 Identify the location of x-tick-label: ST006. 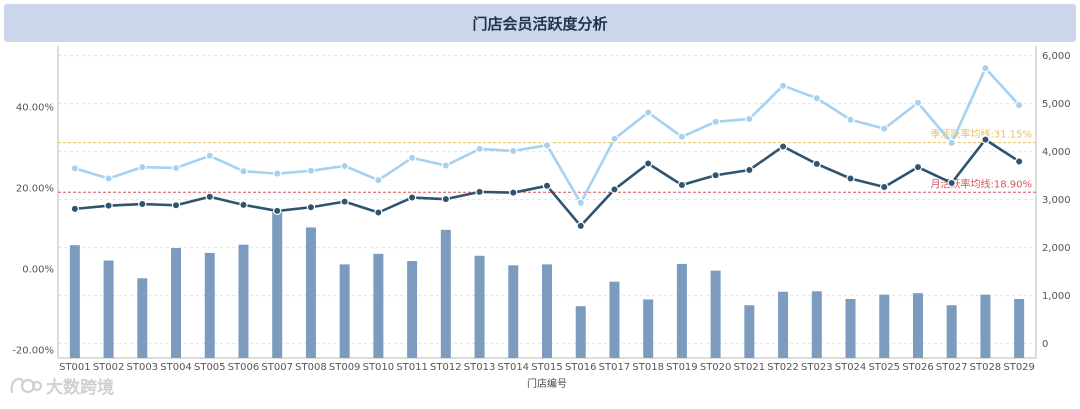
(244, 367).